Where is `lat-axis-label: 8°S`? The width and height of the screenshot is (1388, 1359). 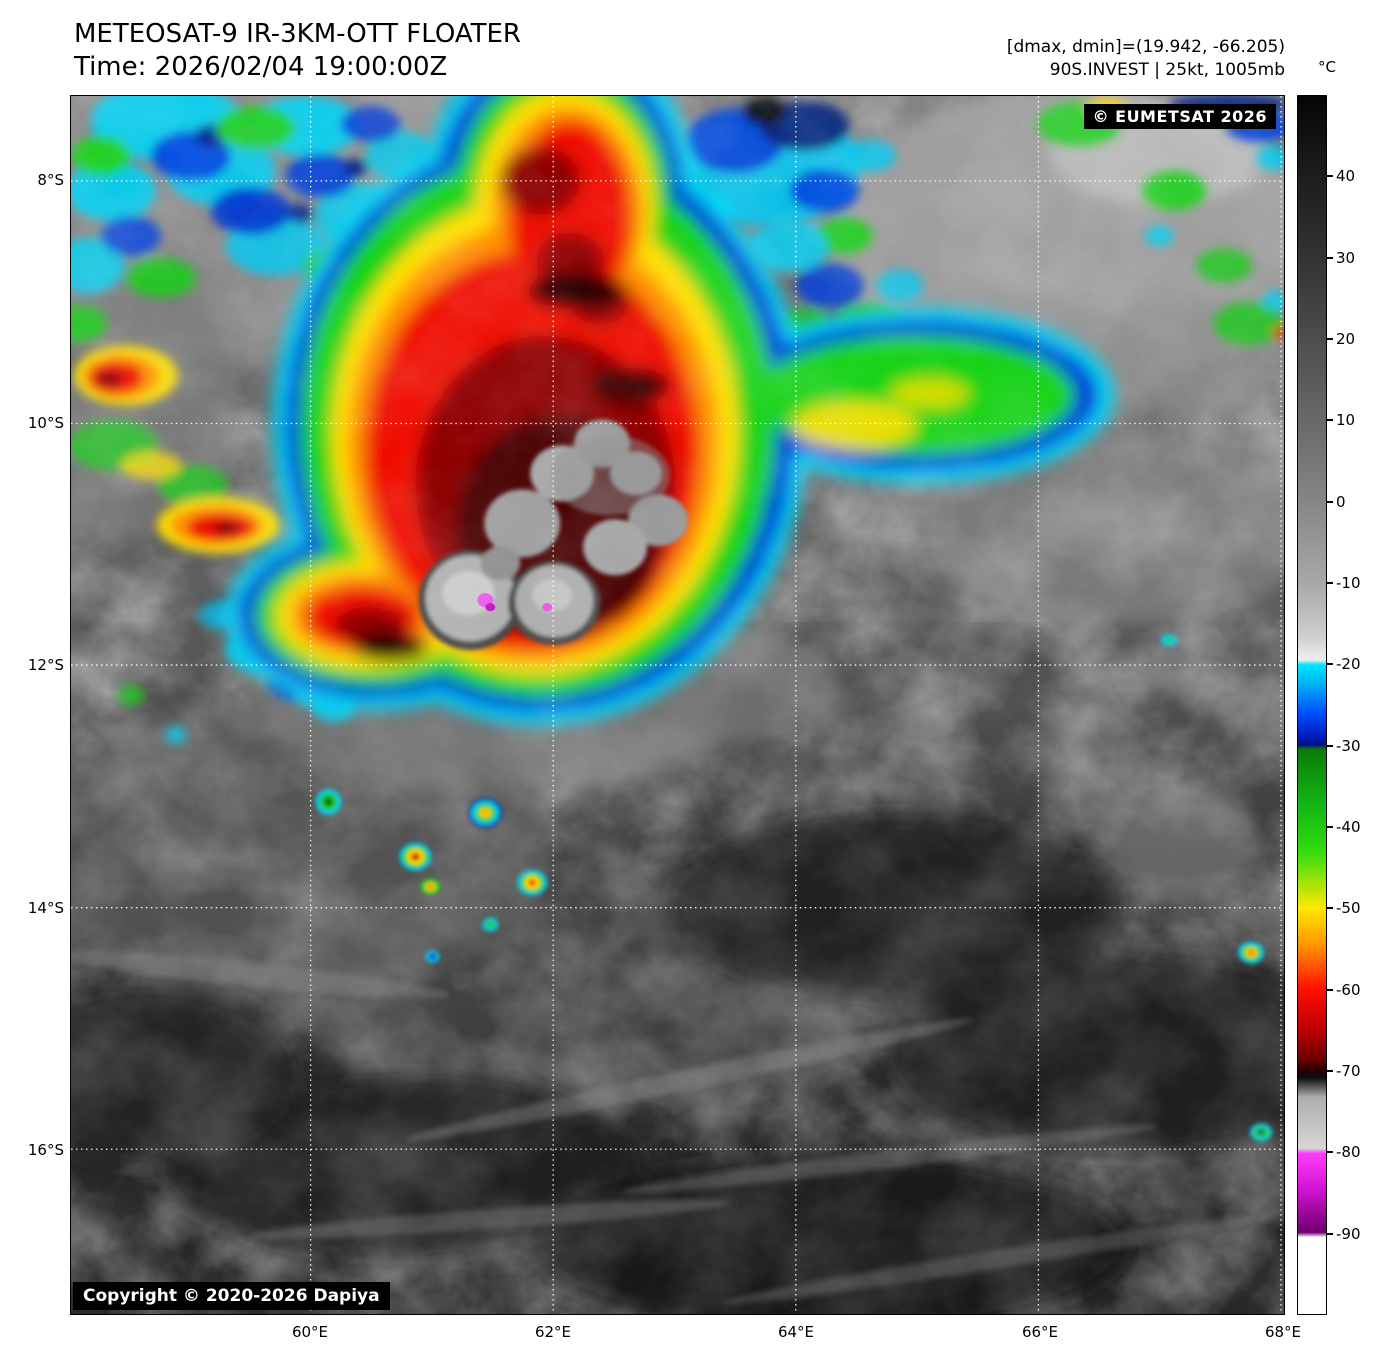
lat-axis-label: 8°S is located at coordinates (50, 180).